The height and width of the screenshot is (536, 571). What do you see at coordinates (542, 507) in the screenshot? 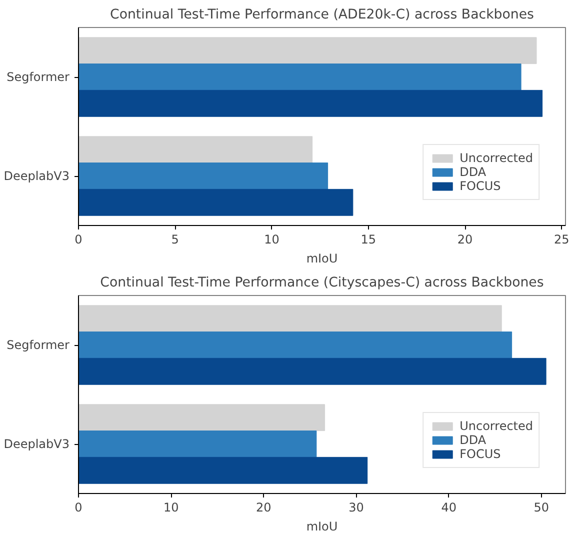
I see `x-tick-label: 50` at bounding box center [542, 507].